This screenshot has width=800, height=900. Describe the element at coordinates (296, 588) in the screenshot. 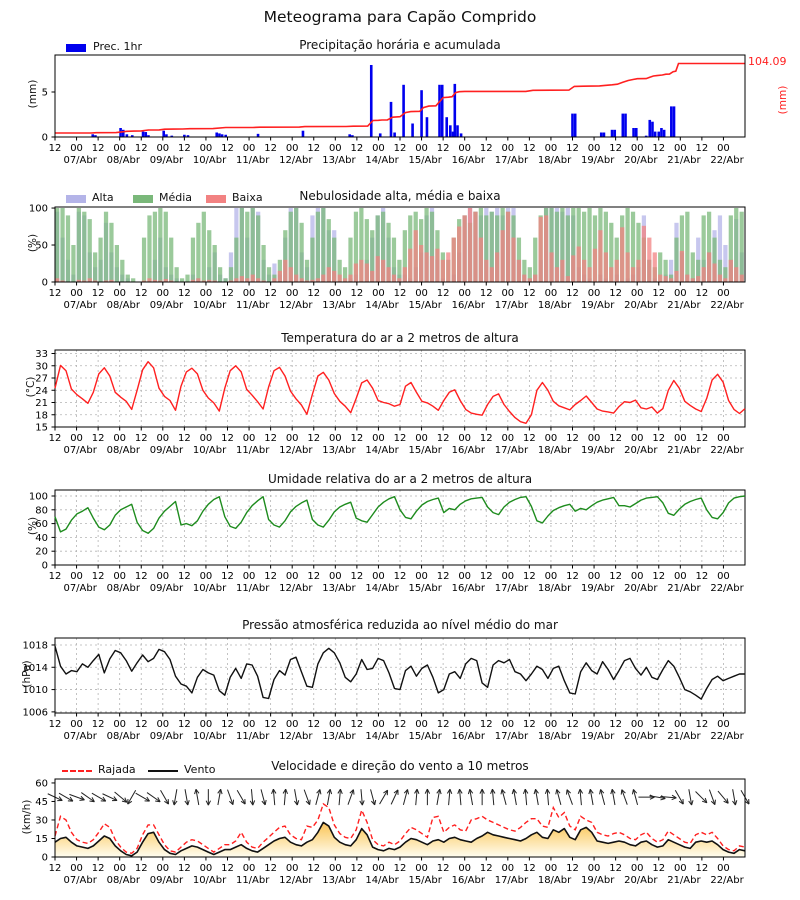

I see `svg-text: 12/Abr` at that location.